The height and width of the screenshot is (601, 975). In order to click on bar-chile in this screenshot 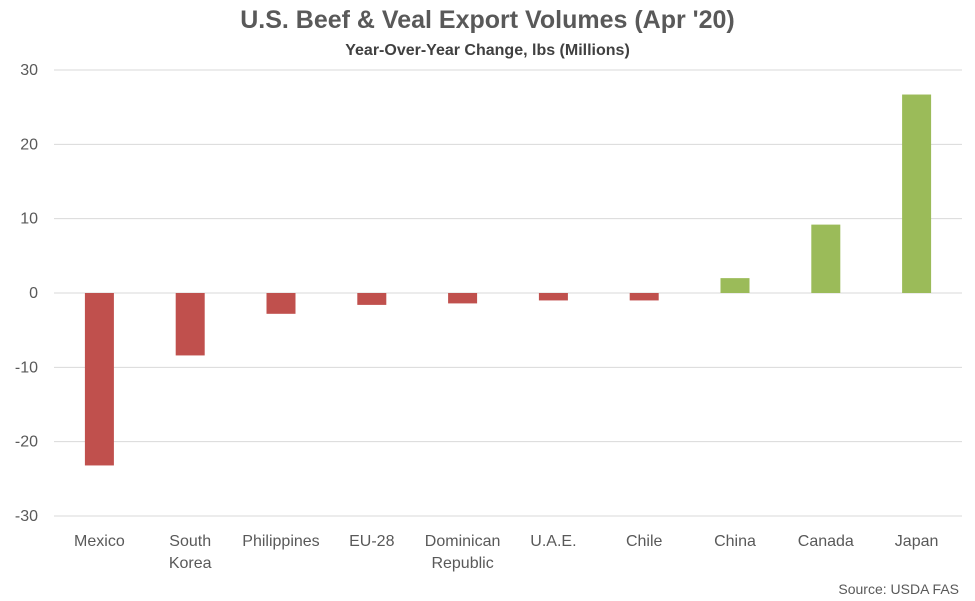, I will do `click(644, 297)`.